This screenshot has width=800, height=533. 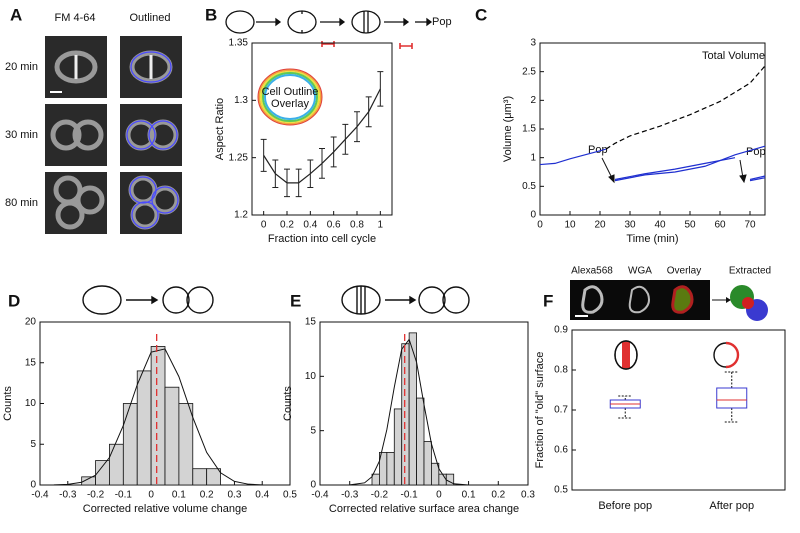 What do you see at coordinates (750, 225) in the screenshot?
I see `x-tick-label: 70` at bounding box center [750, 225].